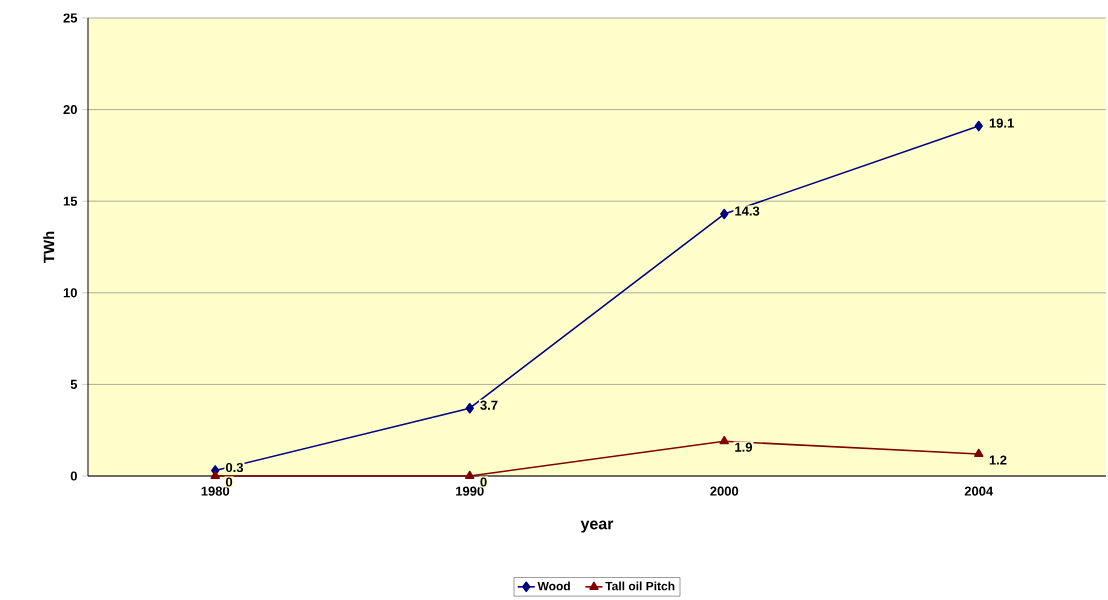 This screenshot has width=1108, height=600. I want to click on data-label: 1.9, so click(744, 447).